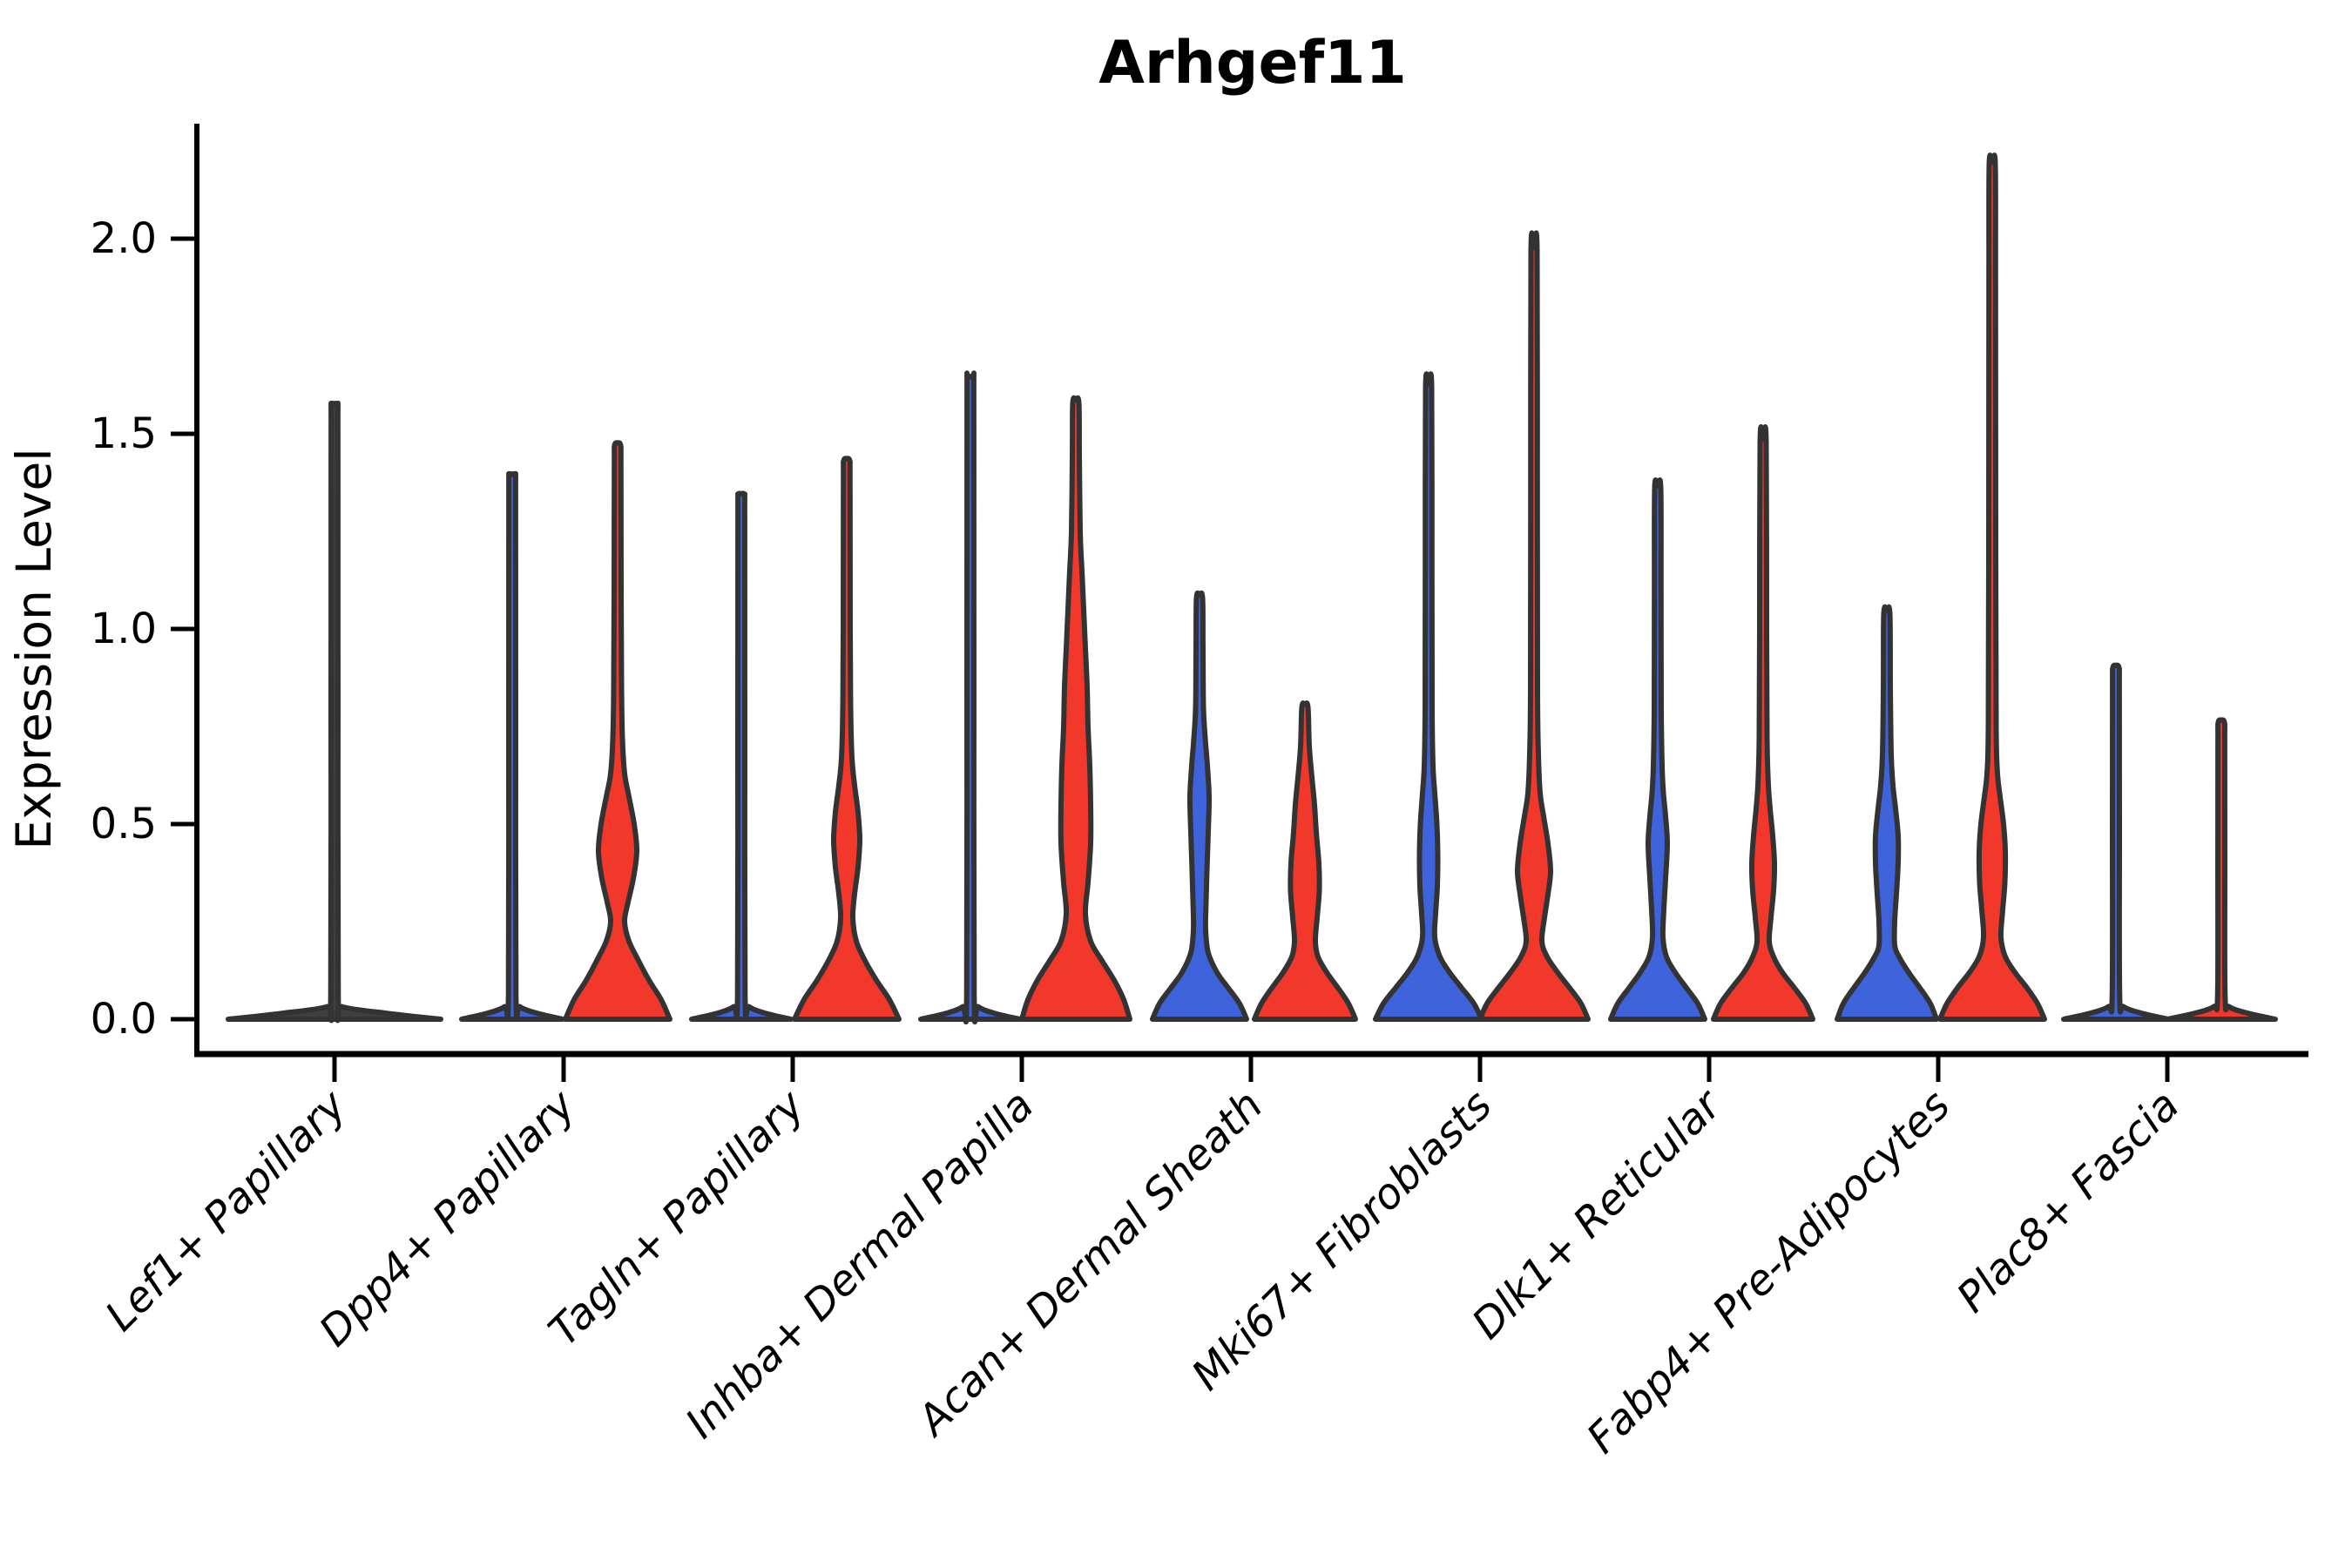 The width and height of the screenshot is (2352, 1568). Describe the element at coordinates (2068, 1201) in the screenshot. I see `x-tick-label-plac8-fascia: Plac8+ Fascia` at that location.